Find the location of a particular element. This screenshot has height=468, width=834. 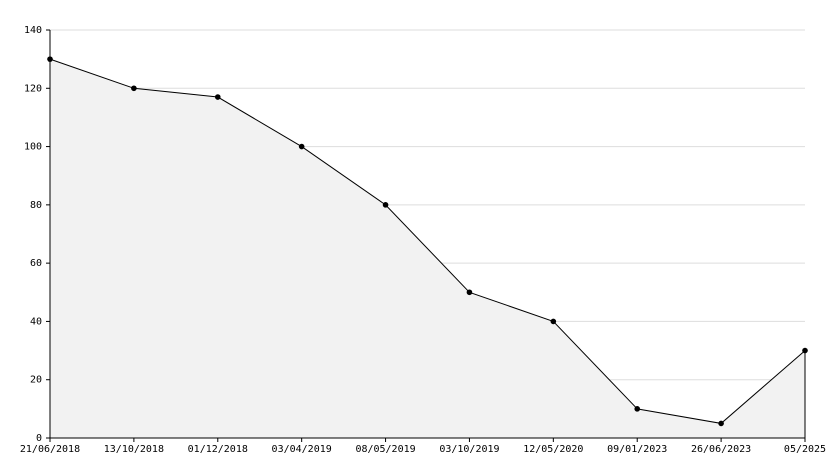

y-tick-label: 0 is located at coordinates (39, 438).